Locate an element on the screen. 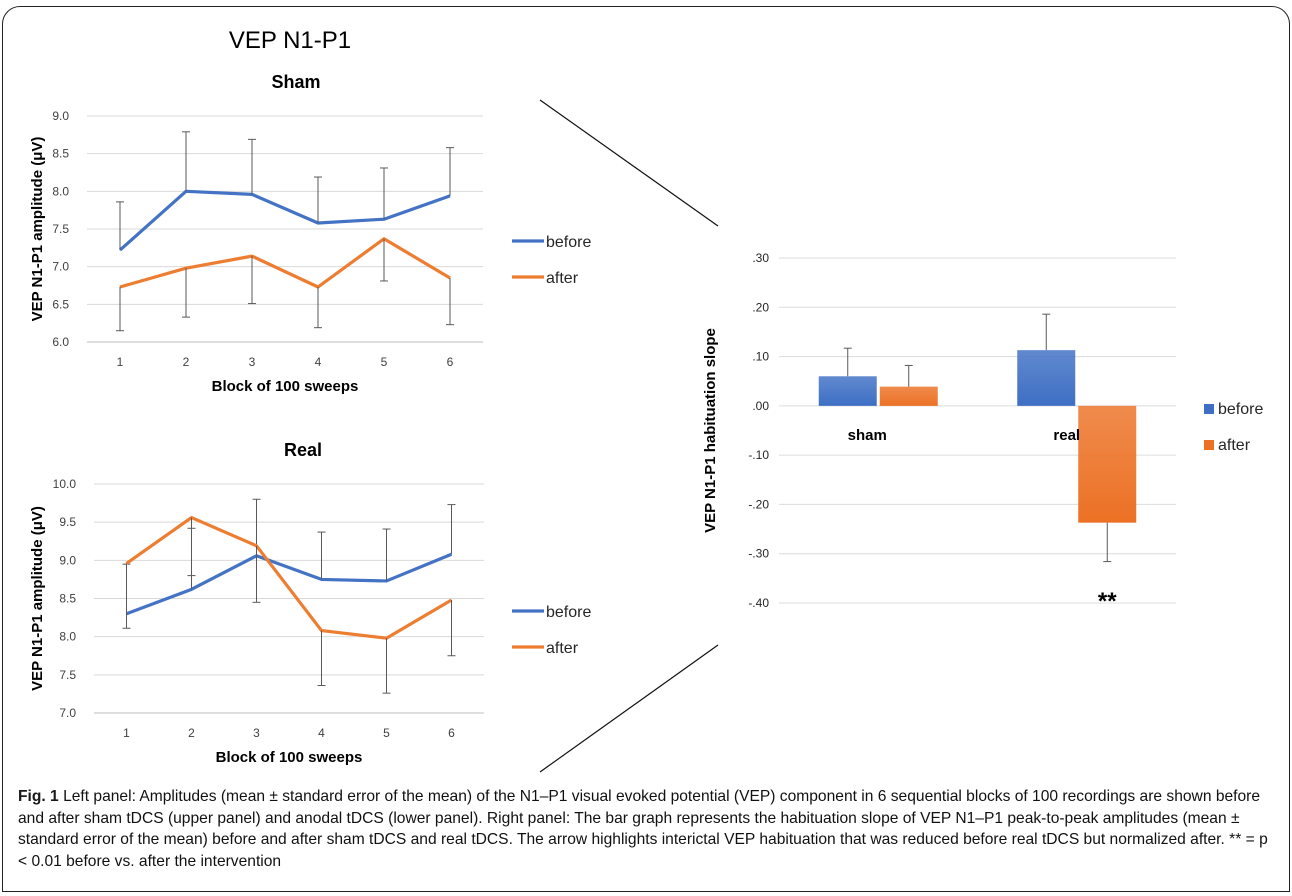  bar-ytick-label: -.20 is located at coordinates (758, 504).